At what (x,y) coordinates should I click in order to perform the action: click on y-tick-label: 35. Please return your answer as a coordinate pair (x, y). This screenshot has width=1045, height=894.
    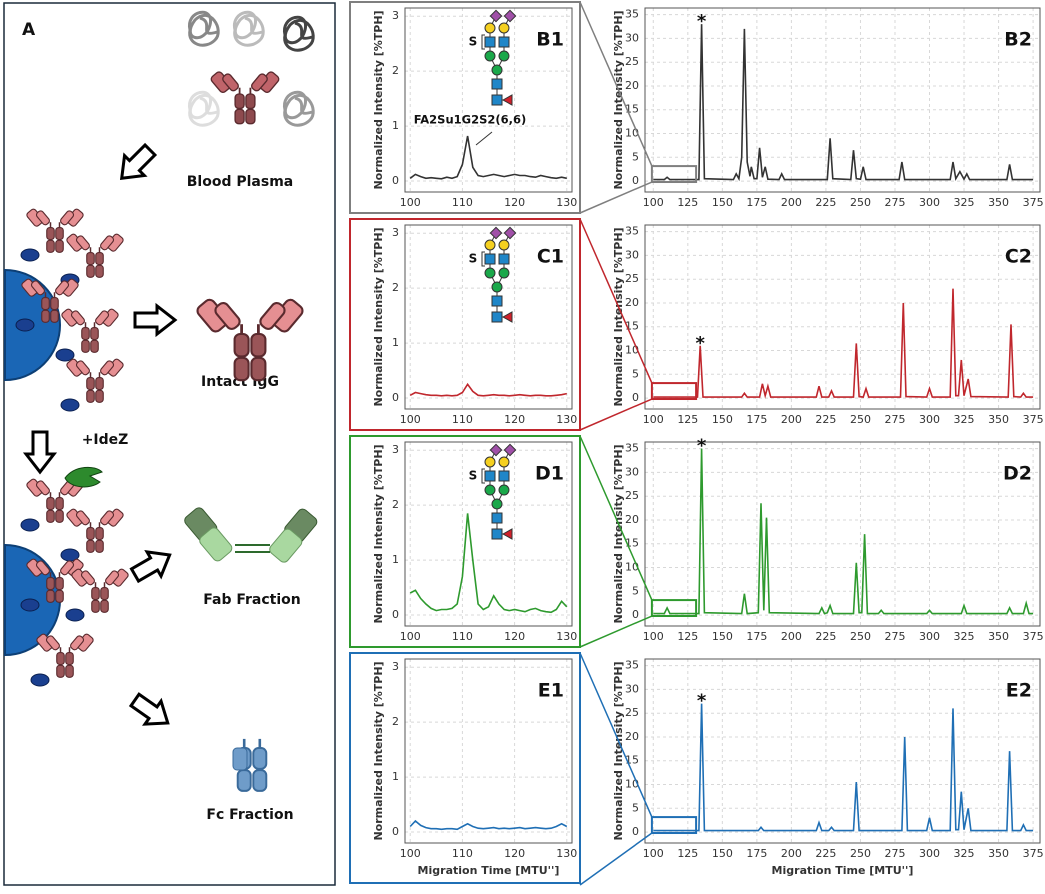
    Looking at the image, I should click on (632, 448).